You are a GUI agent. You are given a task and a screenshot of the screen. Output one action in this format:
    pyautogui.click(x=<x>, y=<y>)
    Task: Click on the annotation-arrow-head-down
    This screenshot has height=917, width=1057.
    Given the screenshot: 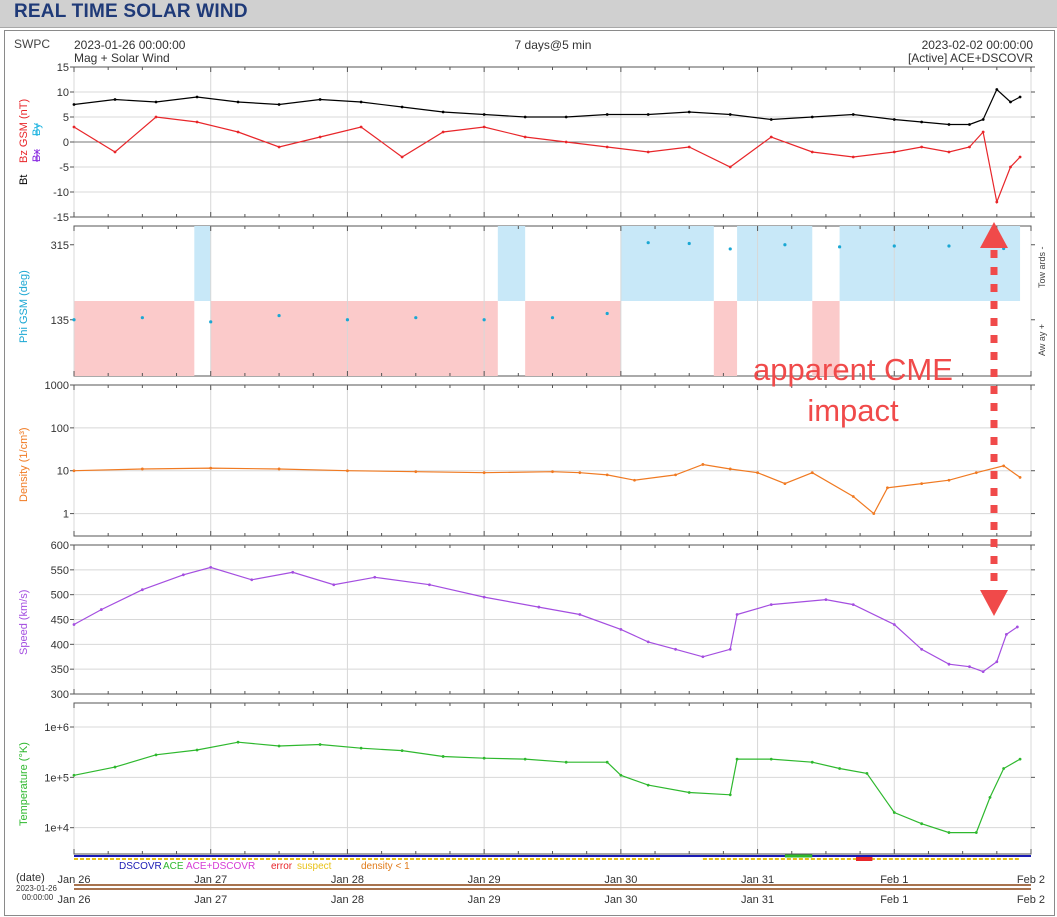 What is the action you would take?
    pyautogui.click(x=994, y=603)
    